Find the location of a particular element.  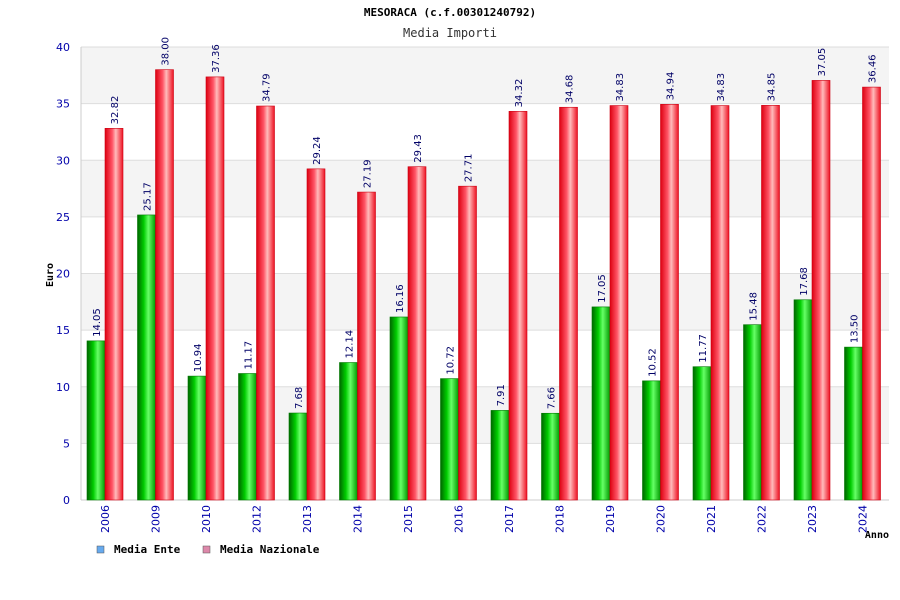

y-tick-label: 35 is located at coordinates (63, 104).